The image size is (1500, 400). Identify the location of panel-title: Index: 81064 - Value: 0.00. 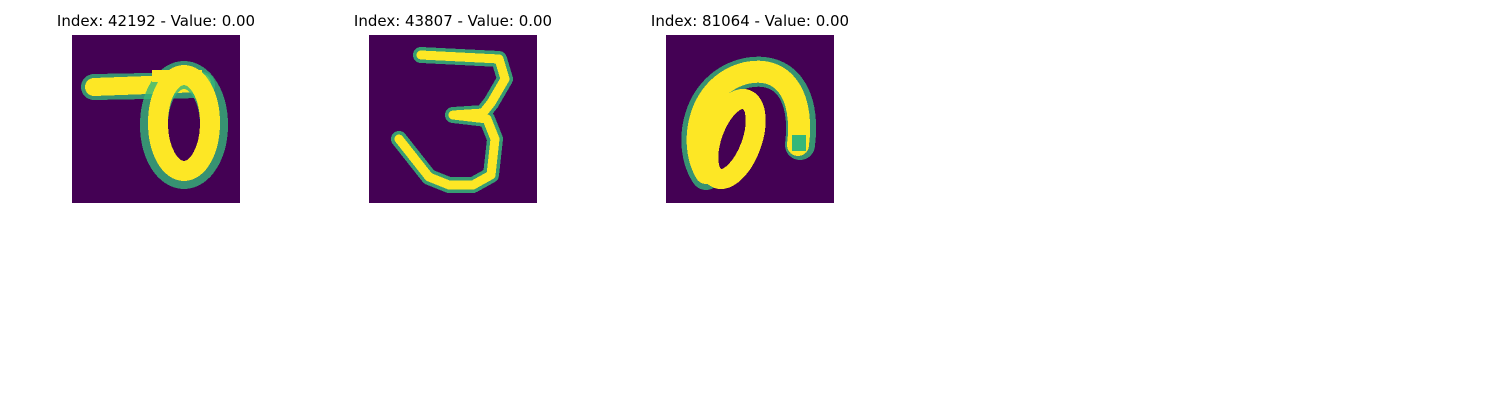
(750, 21).